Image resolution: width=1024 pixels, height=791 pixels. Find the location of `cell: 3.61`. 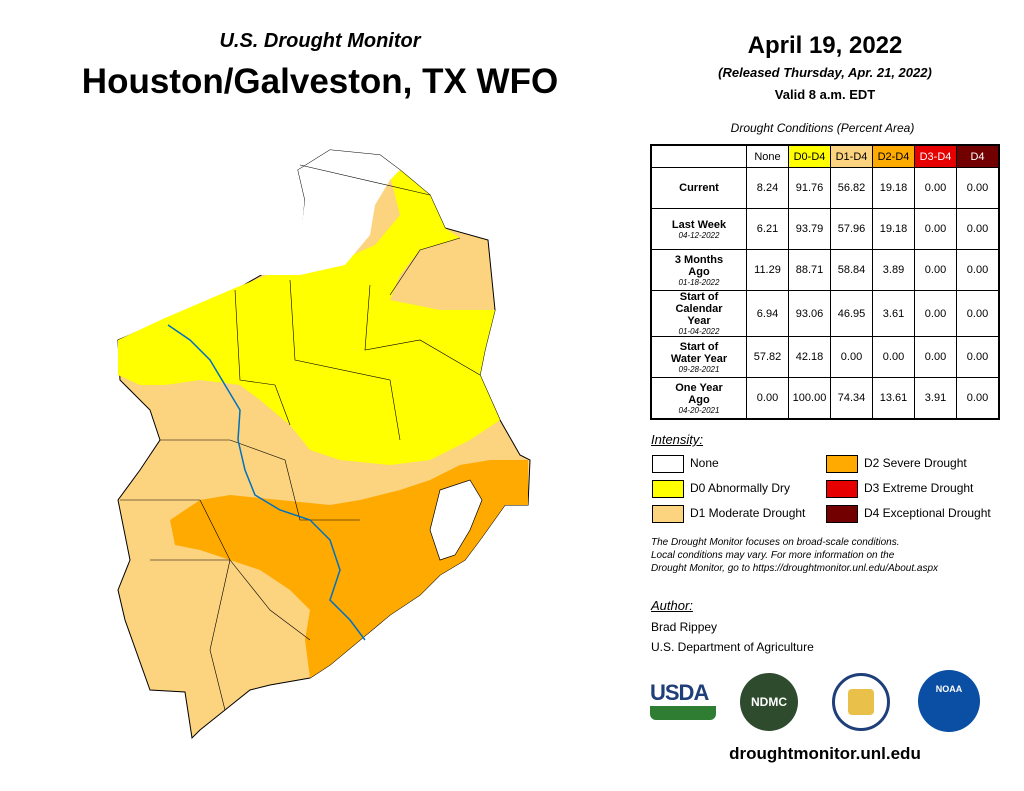

cell: 3.61 is located at coordinates (893, 313).